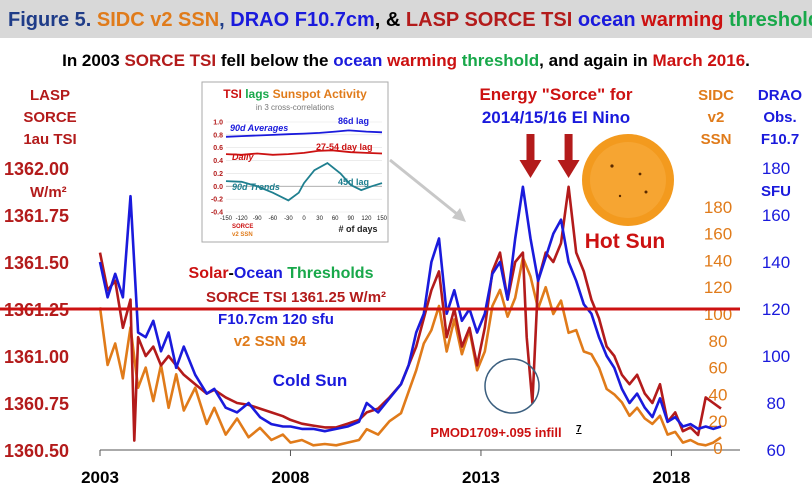 The height and width of the screenshot is (499, 812). What do you see at coordinates (243, 157) in the screenshot?
I see `inset-series-name: Daily` at bounding box center [243, 157].